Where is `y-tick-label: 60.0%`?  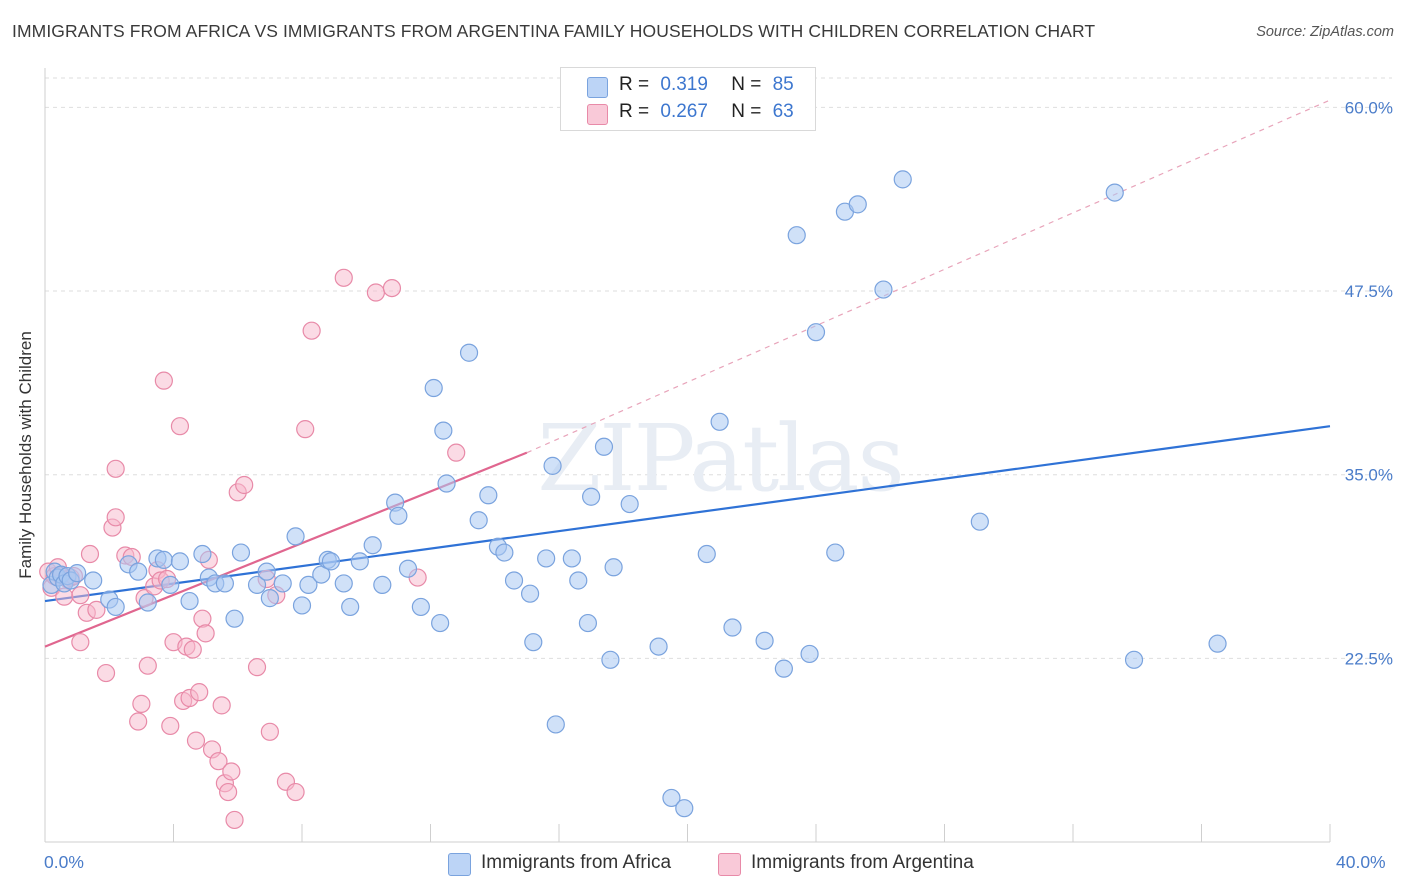
y-tick-label: 60.0% is located at coordinates (1369, 107).